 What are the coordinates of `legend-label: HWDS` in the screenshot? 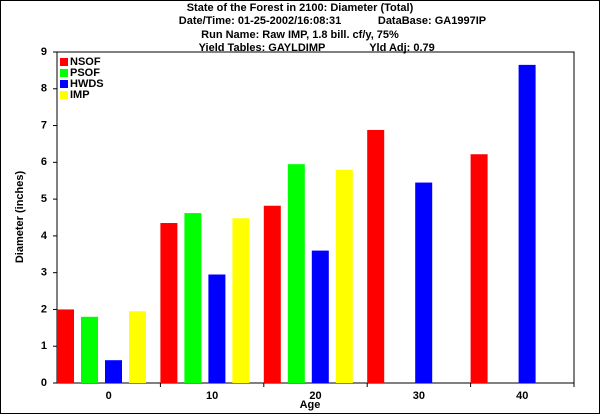 It's located at (87, 84).